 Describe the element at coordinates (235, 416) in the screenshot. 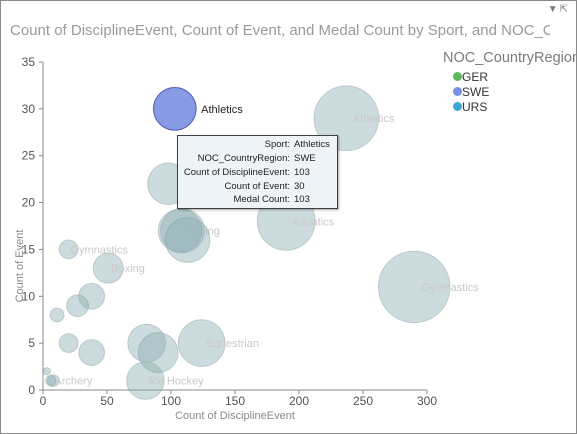

I see `x-axis-title: Count of DisciplineEvent` at that location.